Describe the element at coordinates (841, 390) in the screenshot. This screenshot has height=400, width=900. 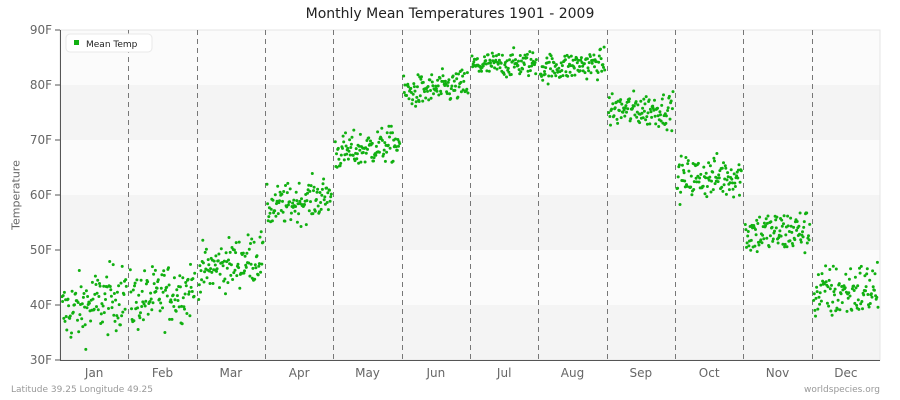
I see `source-credit: worldspecies.org` at that location.